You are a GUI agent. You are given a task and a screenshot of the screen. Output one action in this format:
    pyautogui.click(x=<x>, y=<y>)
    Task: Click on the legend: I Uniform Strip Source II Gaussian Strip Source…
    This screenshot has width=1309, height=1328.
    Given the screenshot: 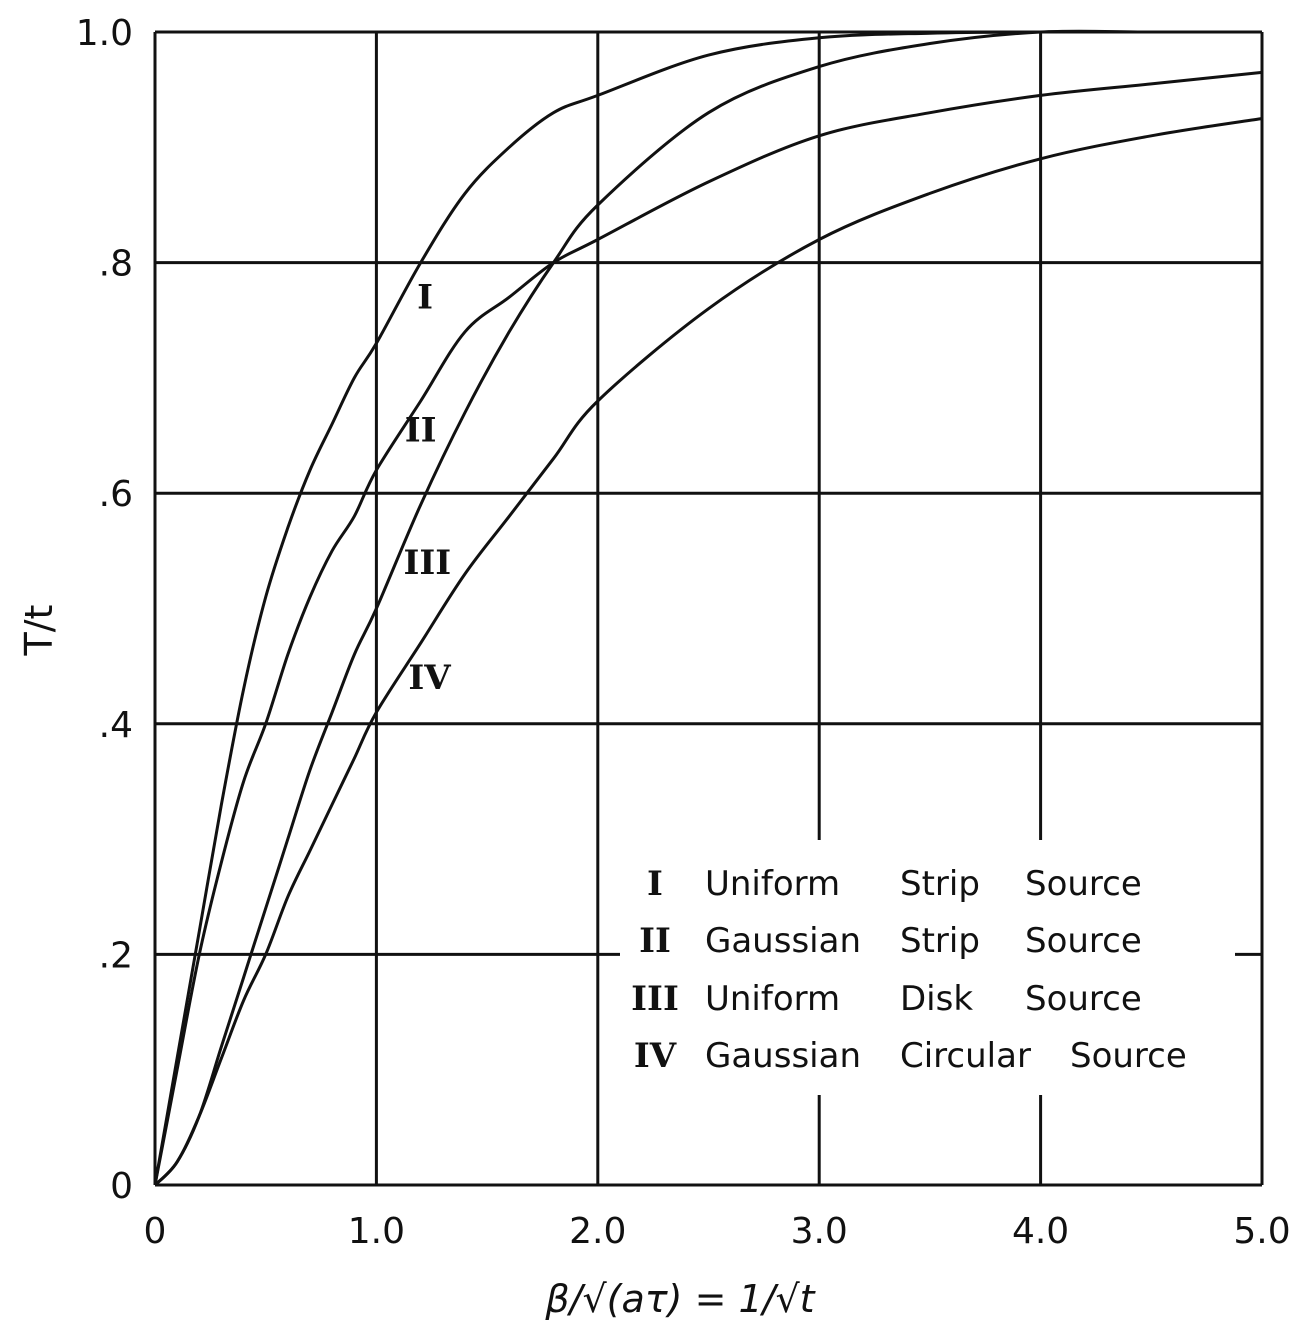 What is the action you would take?
    pyautogui.click(x=909, y=970)
    